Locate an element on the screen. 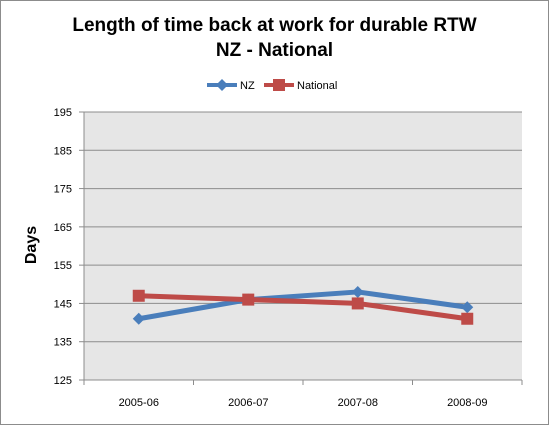 The width and height of the screenshot is (549, 425). y-tick-label: 165 is located at coordinates (63, 228).